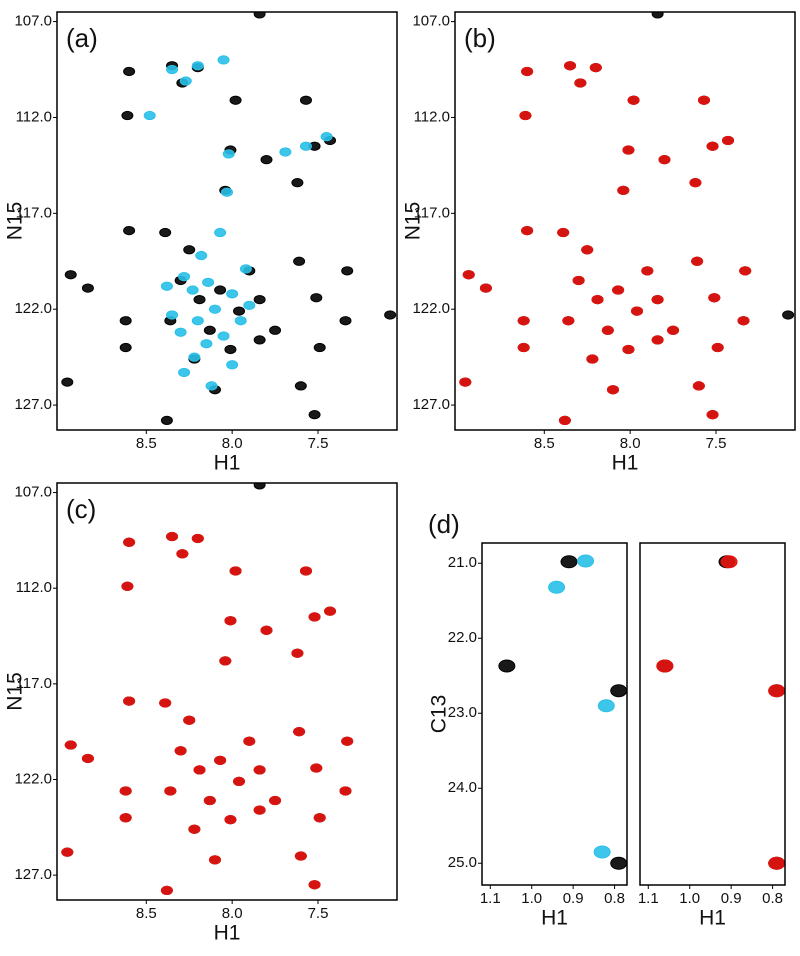 The image size is (800, 956). I want to click on y-tick-label: 21.0, so click(462, 562).